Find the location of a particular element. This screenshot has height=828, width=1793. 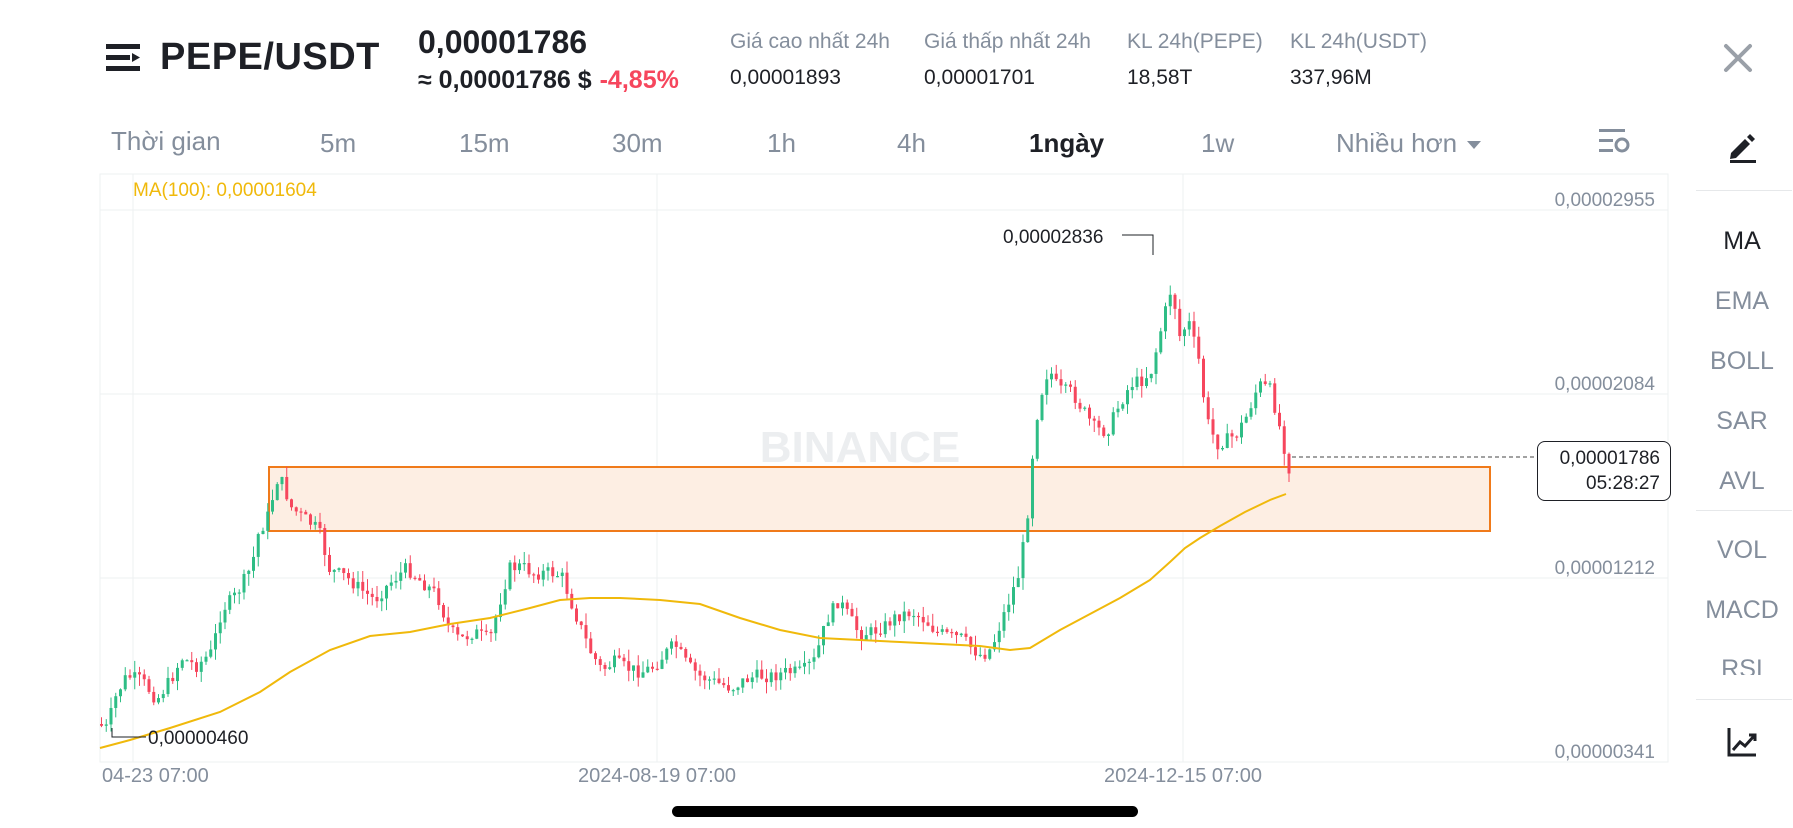

pair-title: PEPE/USDT is located at coordinates (270, 57).